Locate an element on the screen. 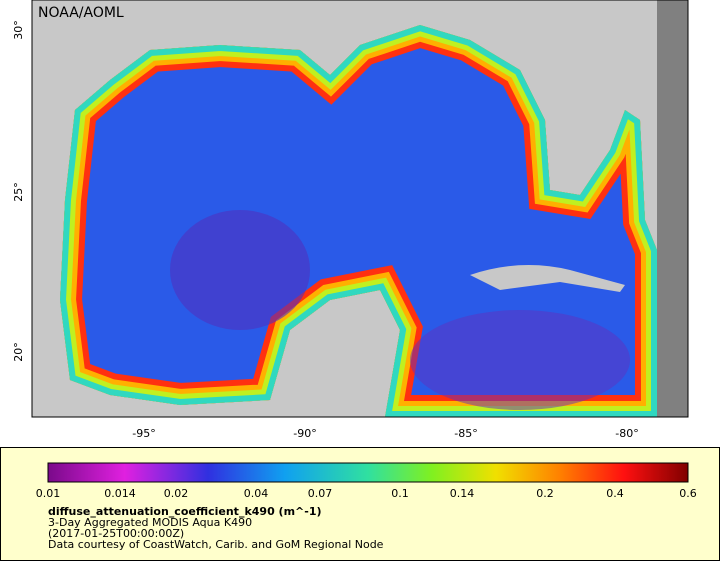  legend-line: (2017-01-25T00:00:00Z) is located at coordinates (116, 533).